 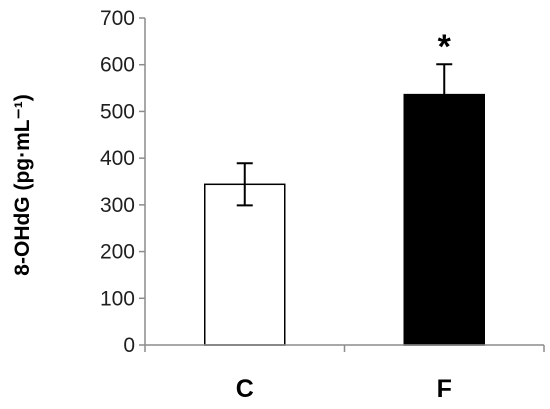 I want to click on y-tick-label: 300, so click(x=117, y=205).